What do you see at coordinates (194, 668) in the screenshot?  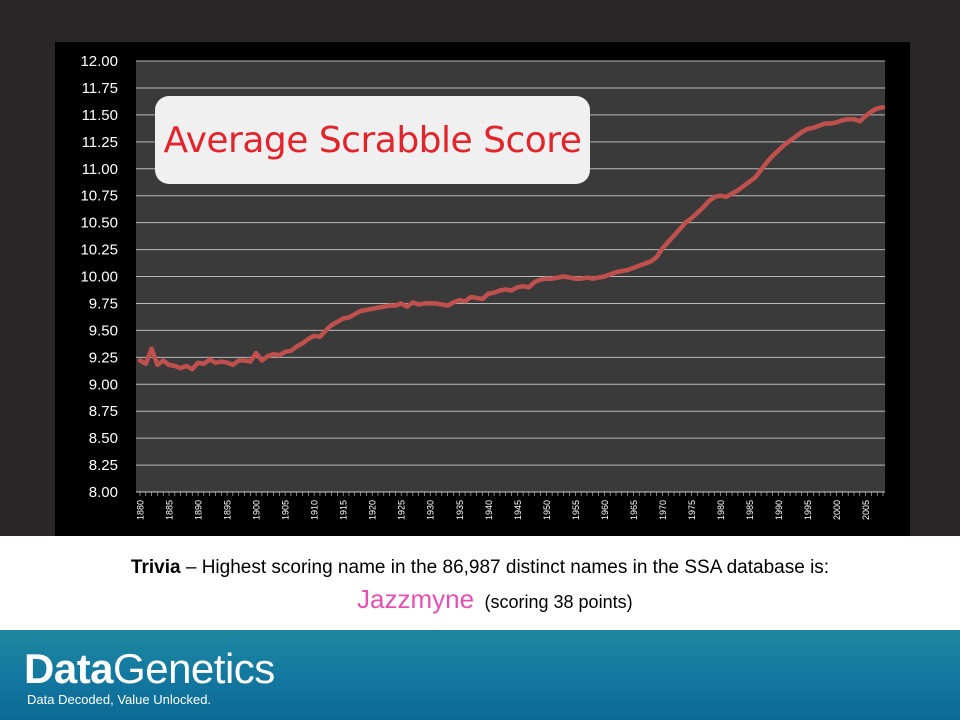 I see `logo-part-genetics: Genetics` at bounding box center [194, 668].